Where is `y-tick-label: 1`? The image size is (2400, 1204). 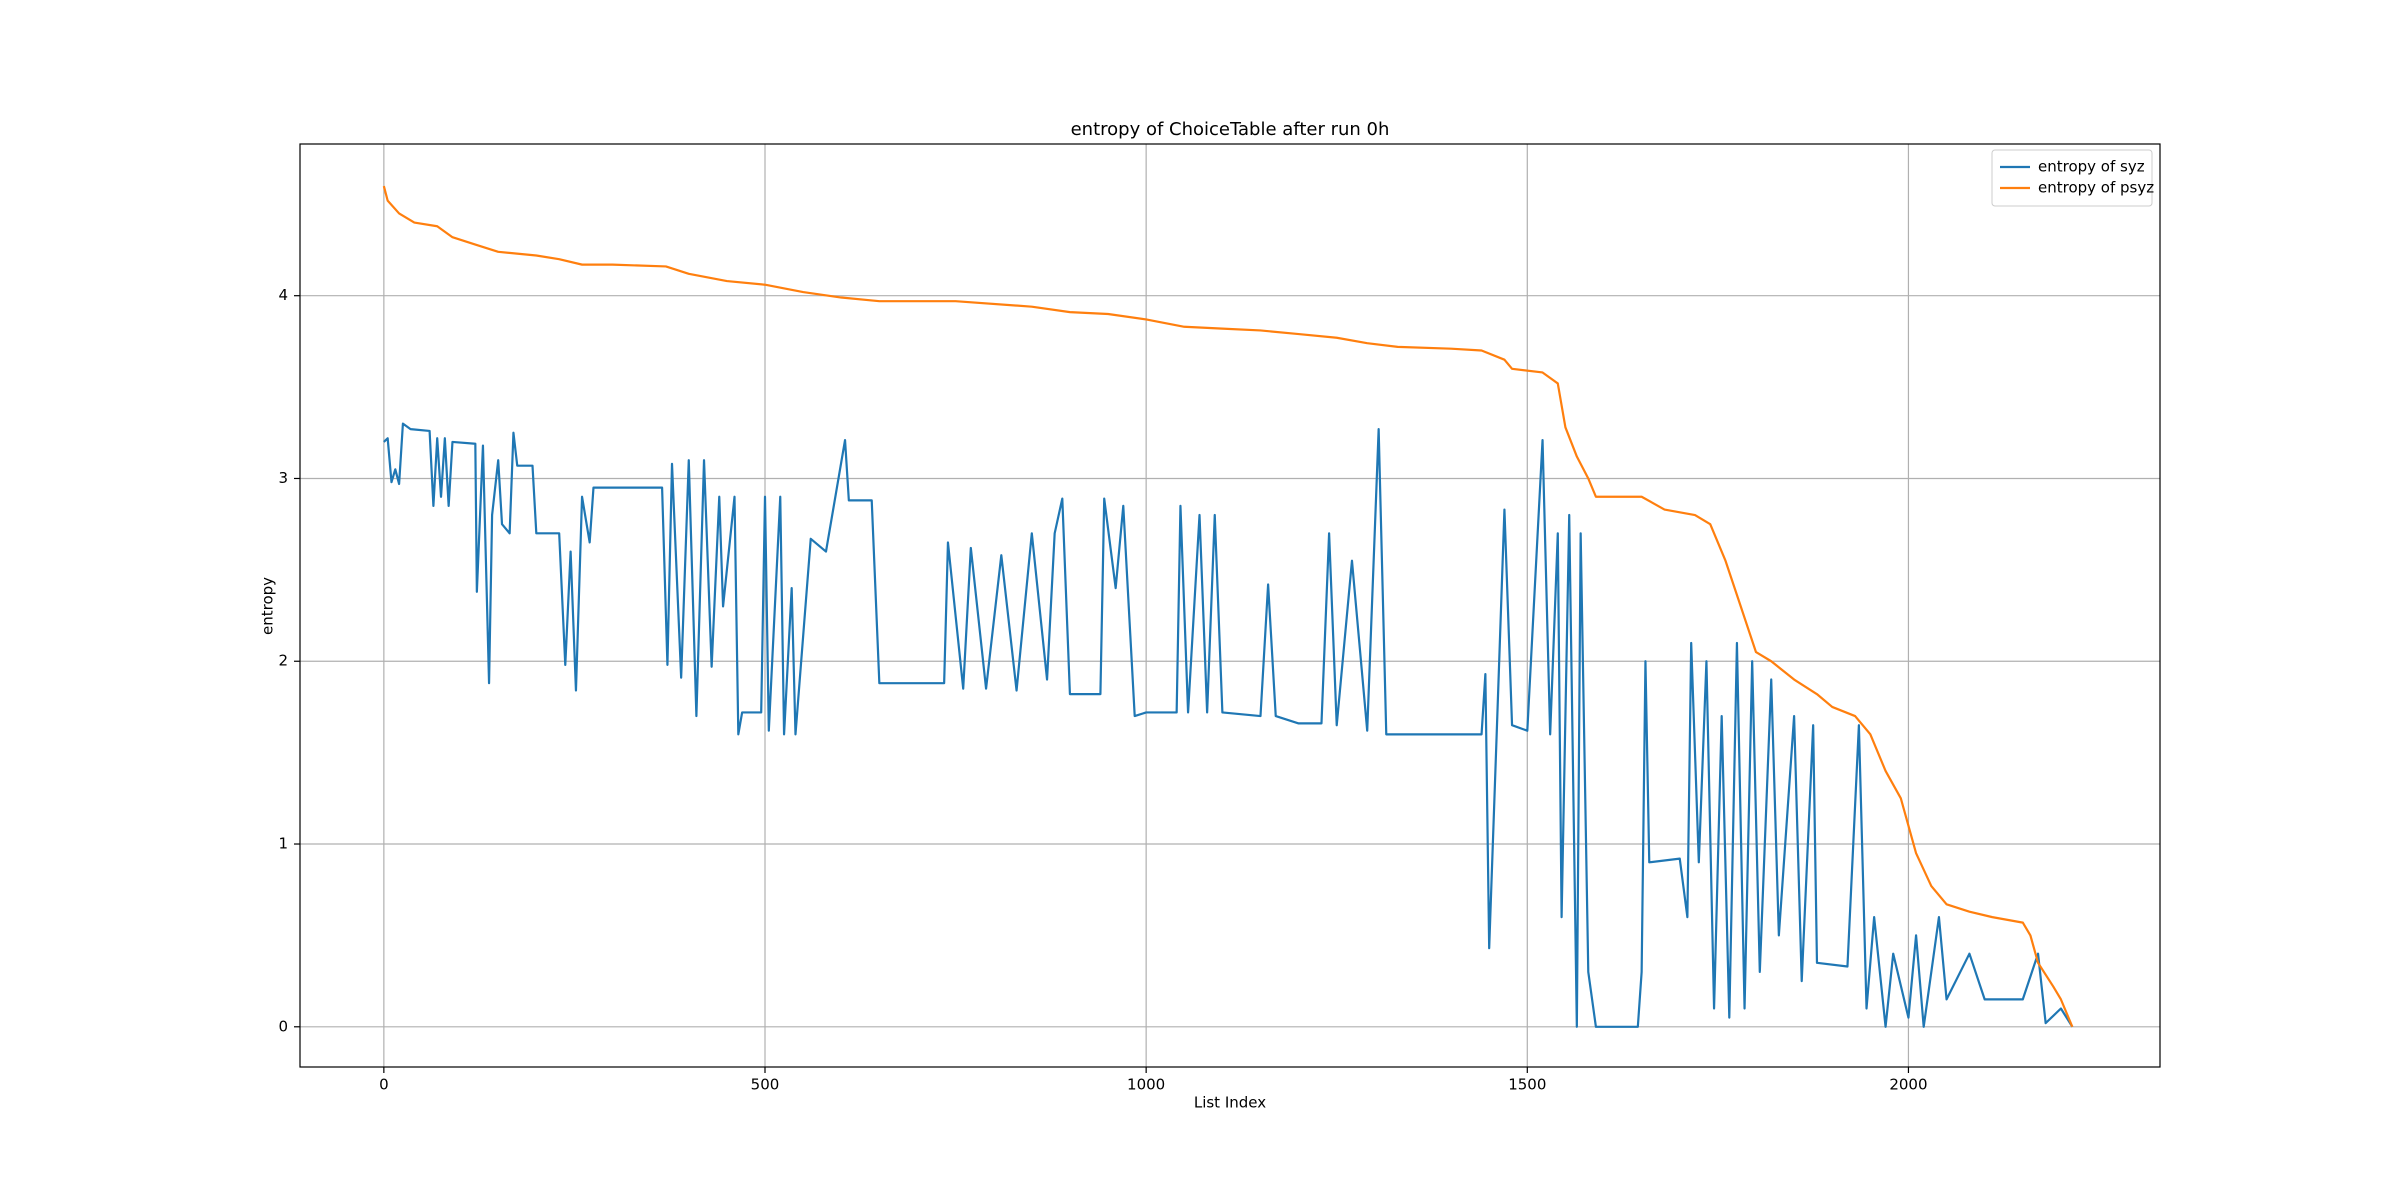 y-tick-label: 1 is located at coordinates (283, 844).